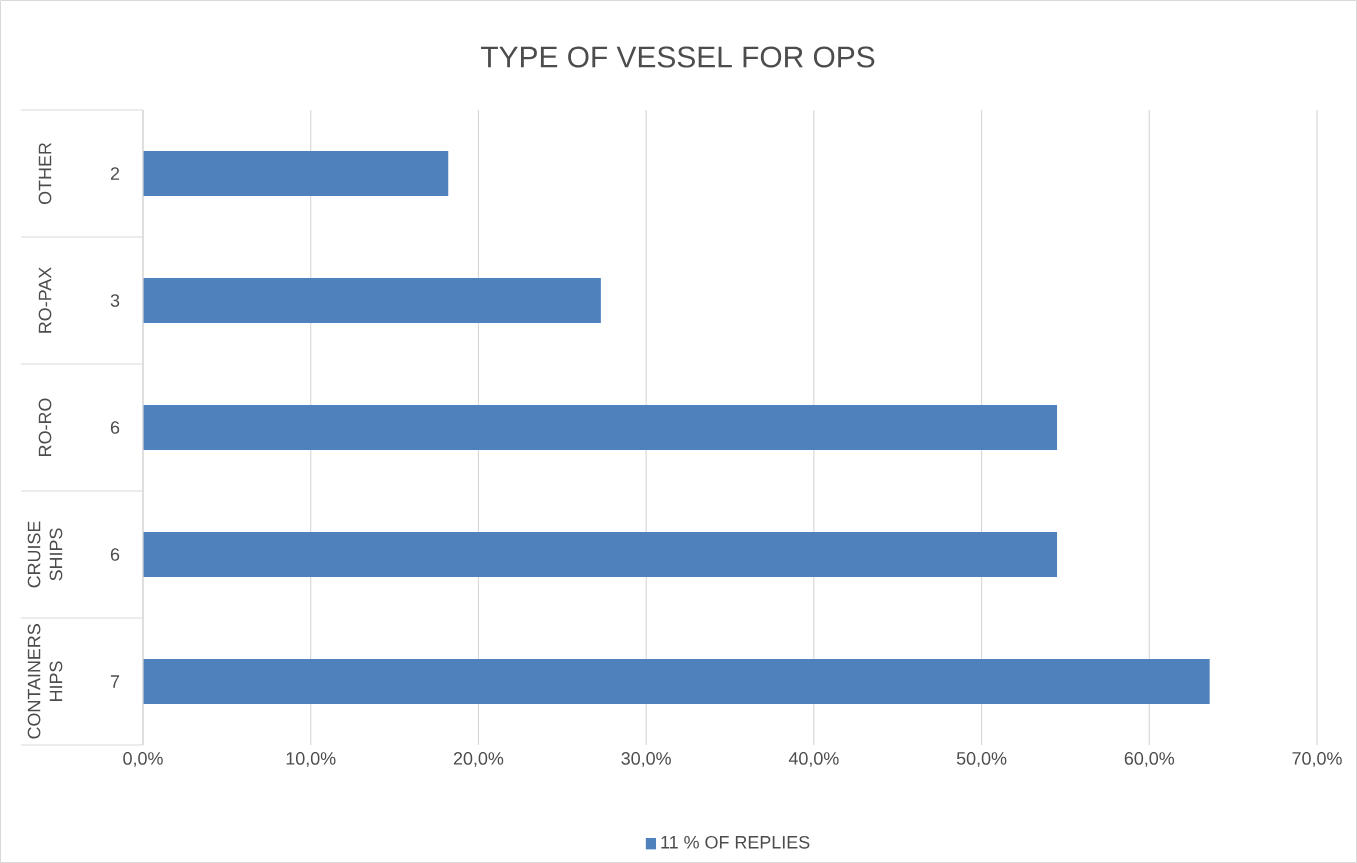  I want to click on x-tick-label: 20,0%, so click(478, 759).